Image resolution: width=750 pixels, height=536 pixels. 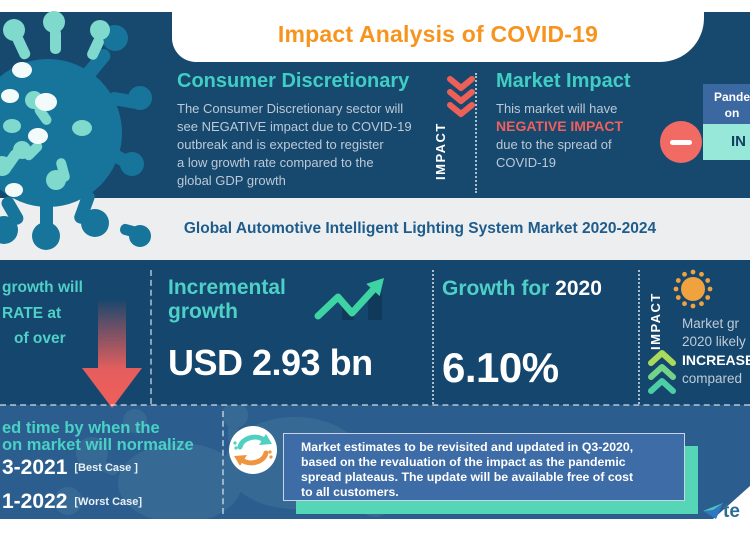 What do you see at coordinates (349, 299) in the screenshot?
I see `growth-arrow-icon` at bounding box center [349, 299].